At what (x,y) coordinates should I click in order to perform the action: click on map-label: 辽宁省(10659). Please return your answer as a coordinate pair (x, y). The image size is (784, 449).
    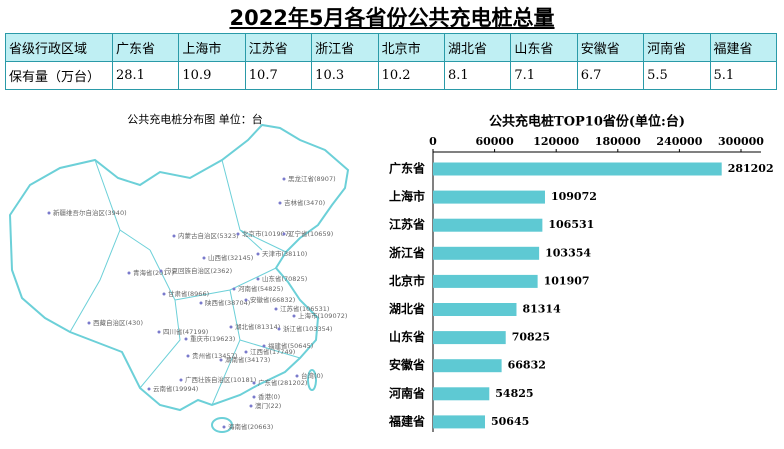
    Looking at the image, I should click on (310, 233).